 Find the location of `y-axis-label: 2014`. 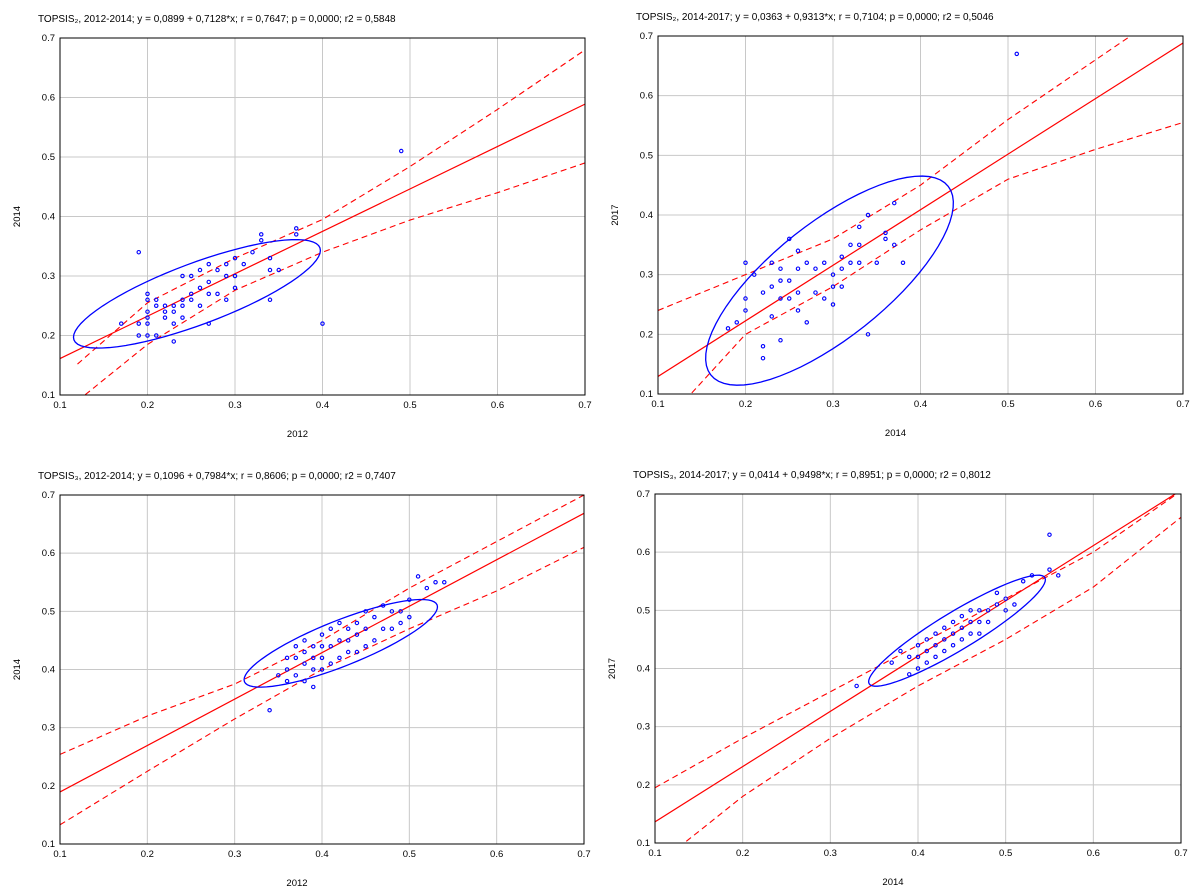

y-axis-label: 2014 is located at coordinates (17, 669).